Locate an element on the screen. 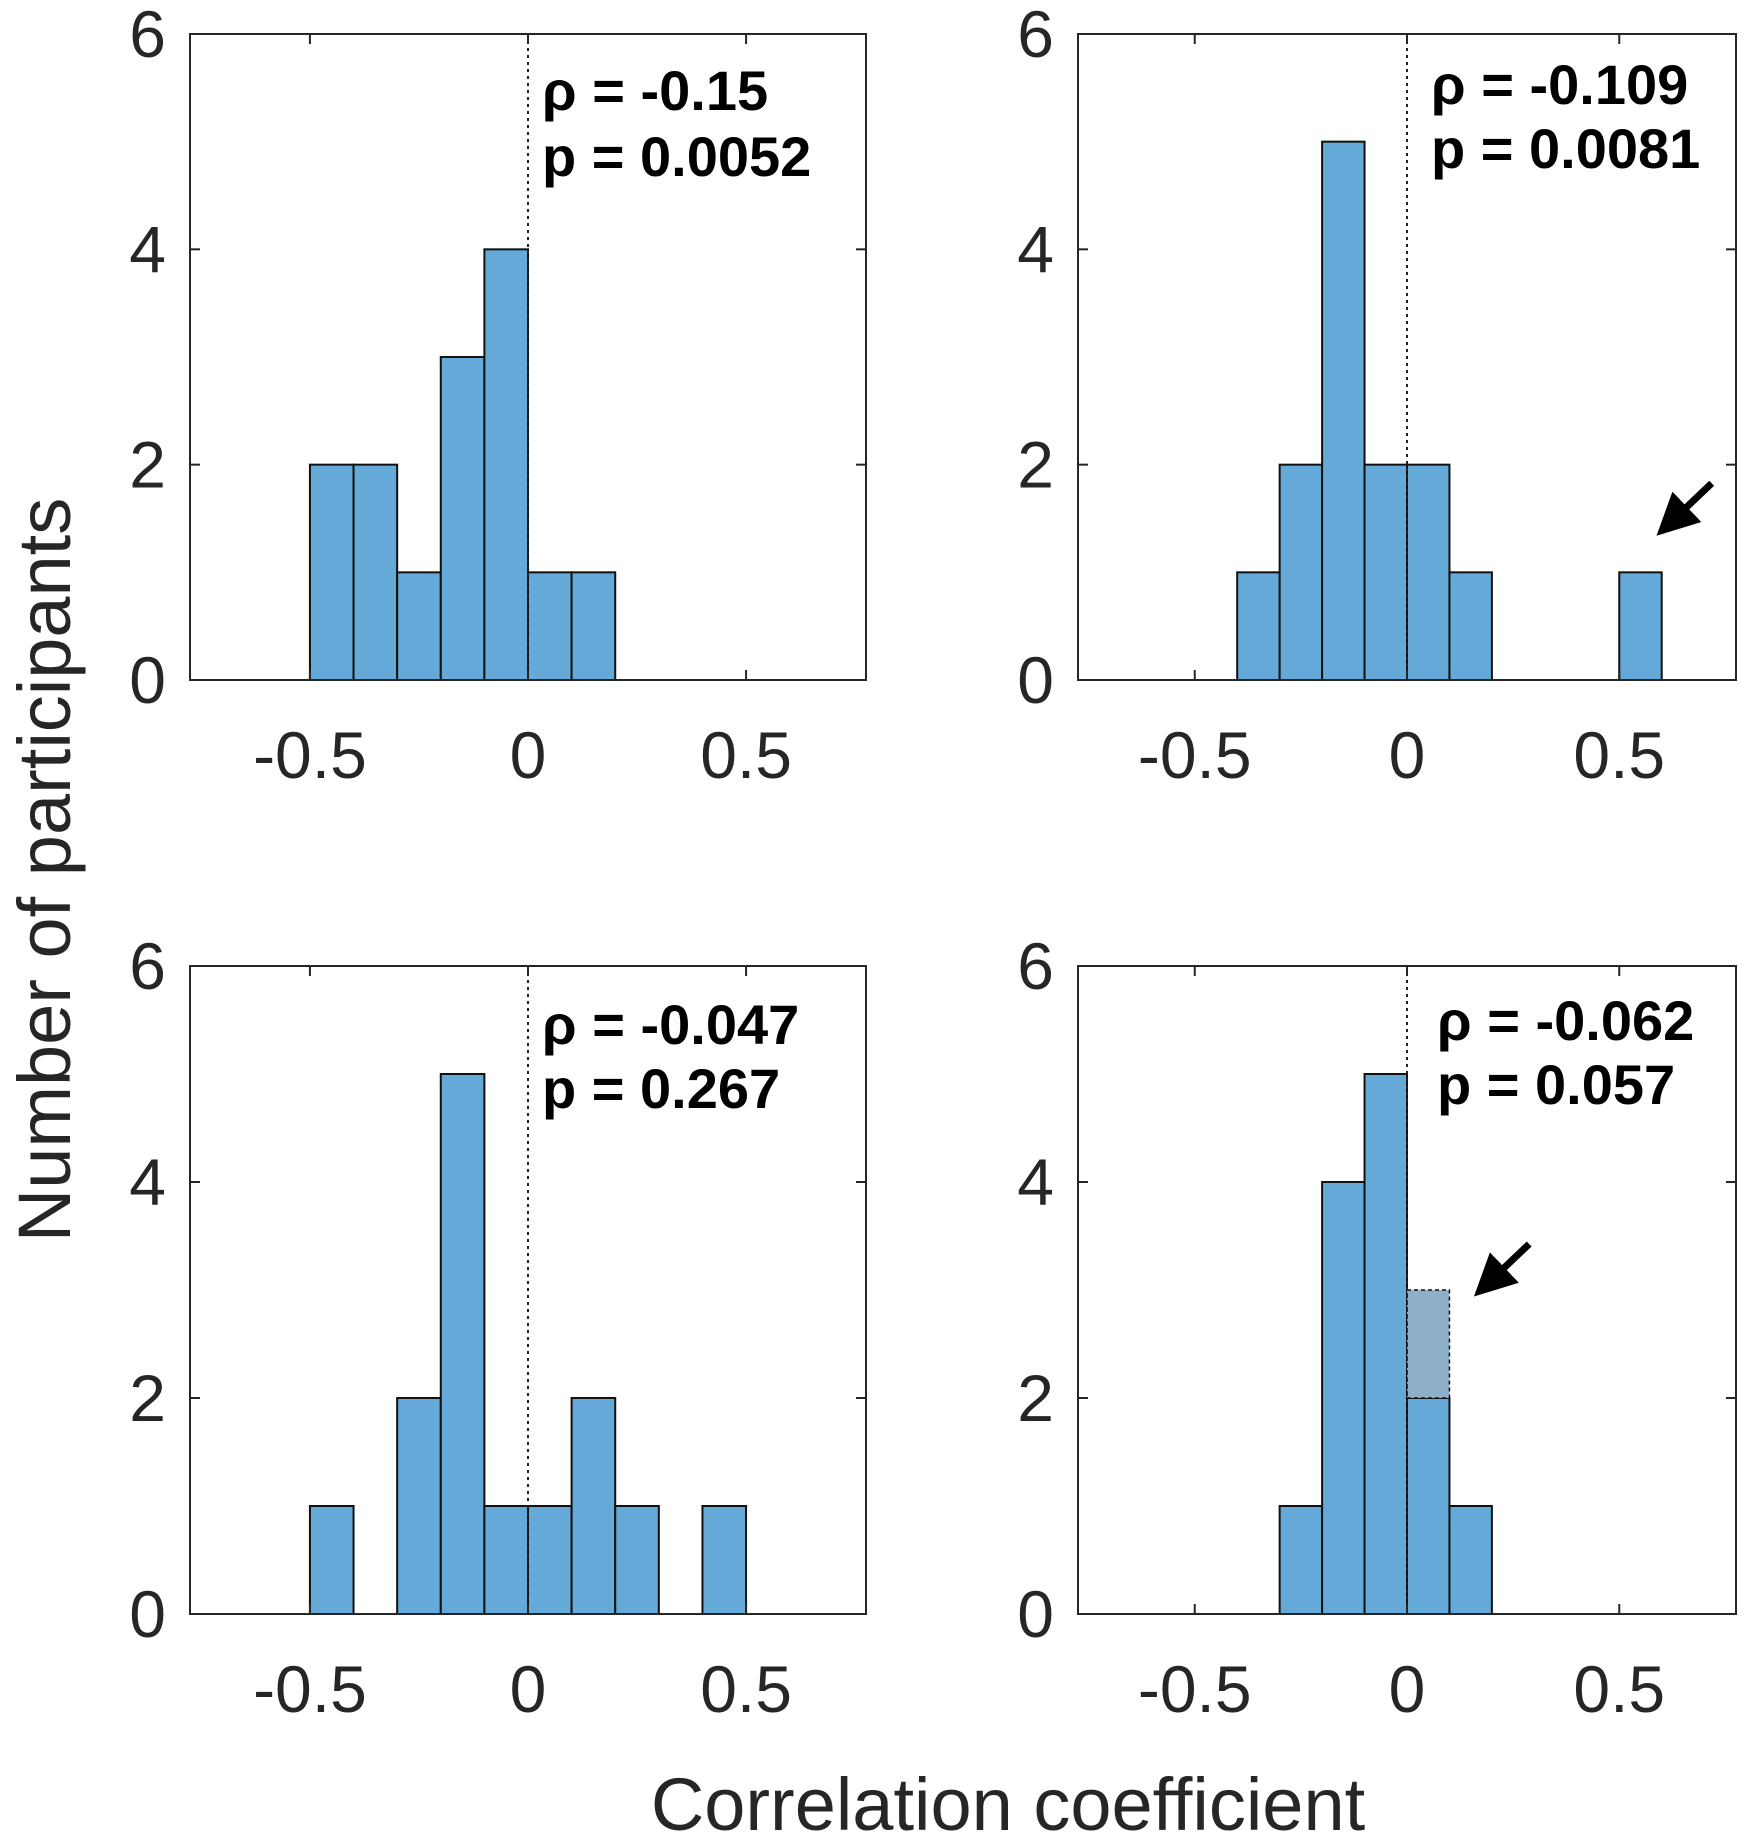 The width and height of the screenshot is (1760, 1836). y-axis-title: Number of participants is located at coordinates (44, 870).